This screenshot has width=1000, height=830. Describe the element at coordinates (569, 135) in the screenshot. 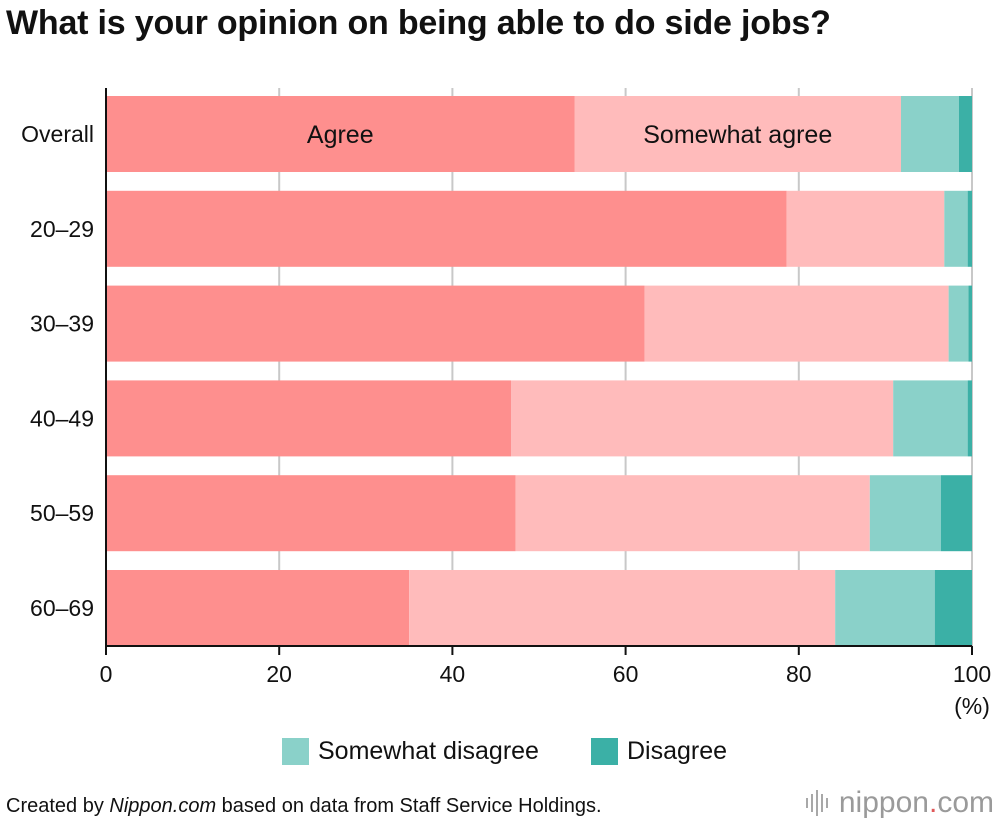

I see `inline-labels: Agree Somewhat agree` at that location.